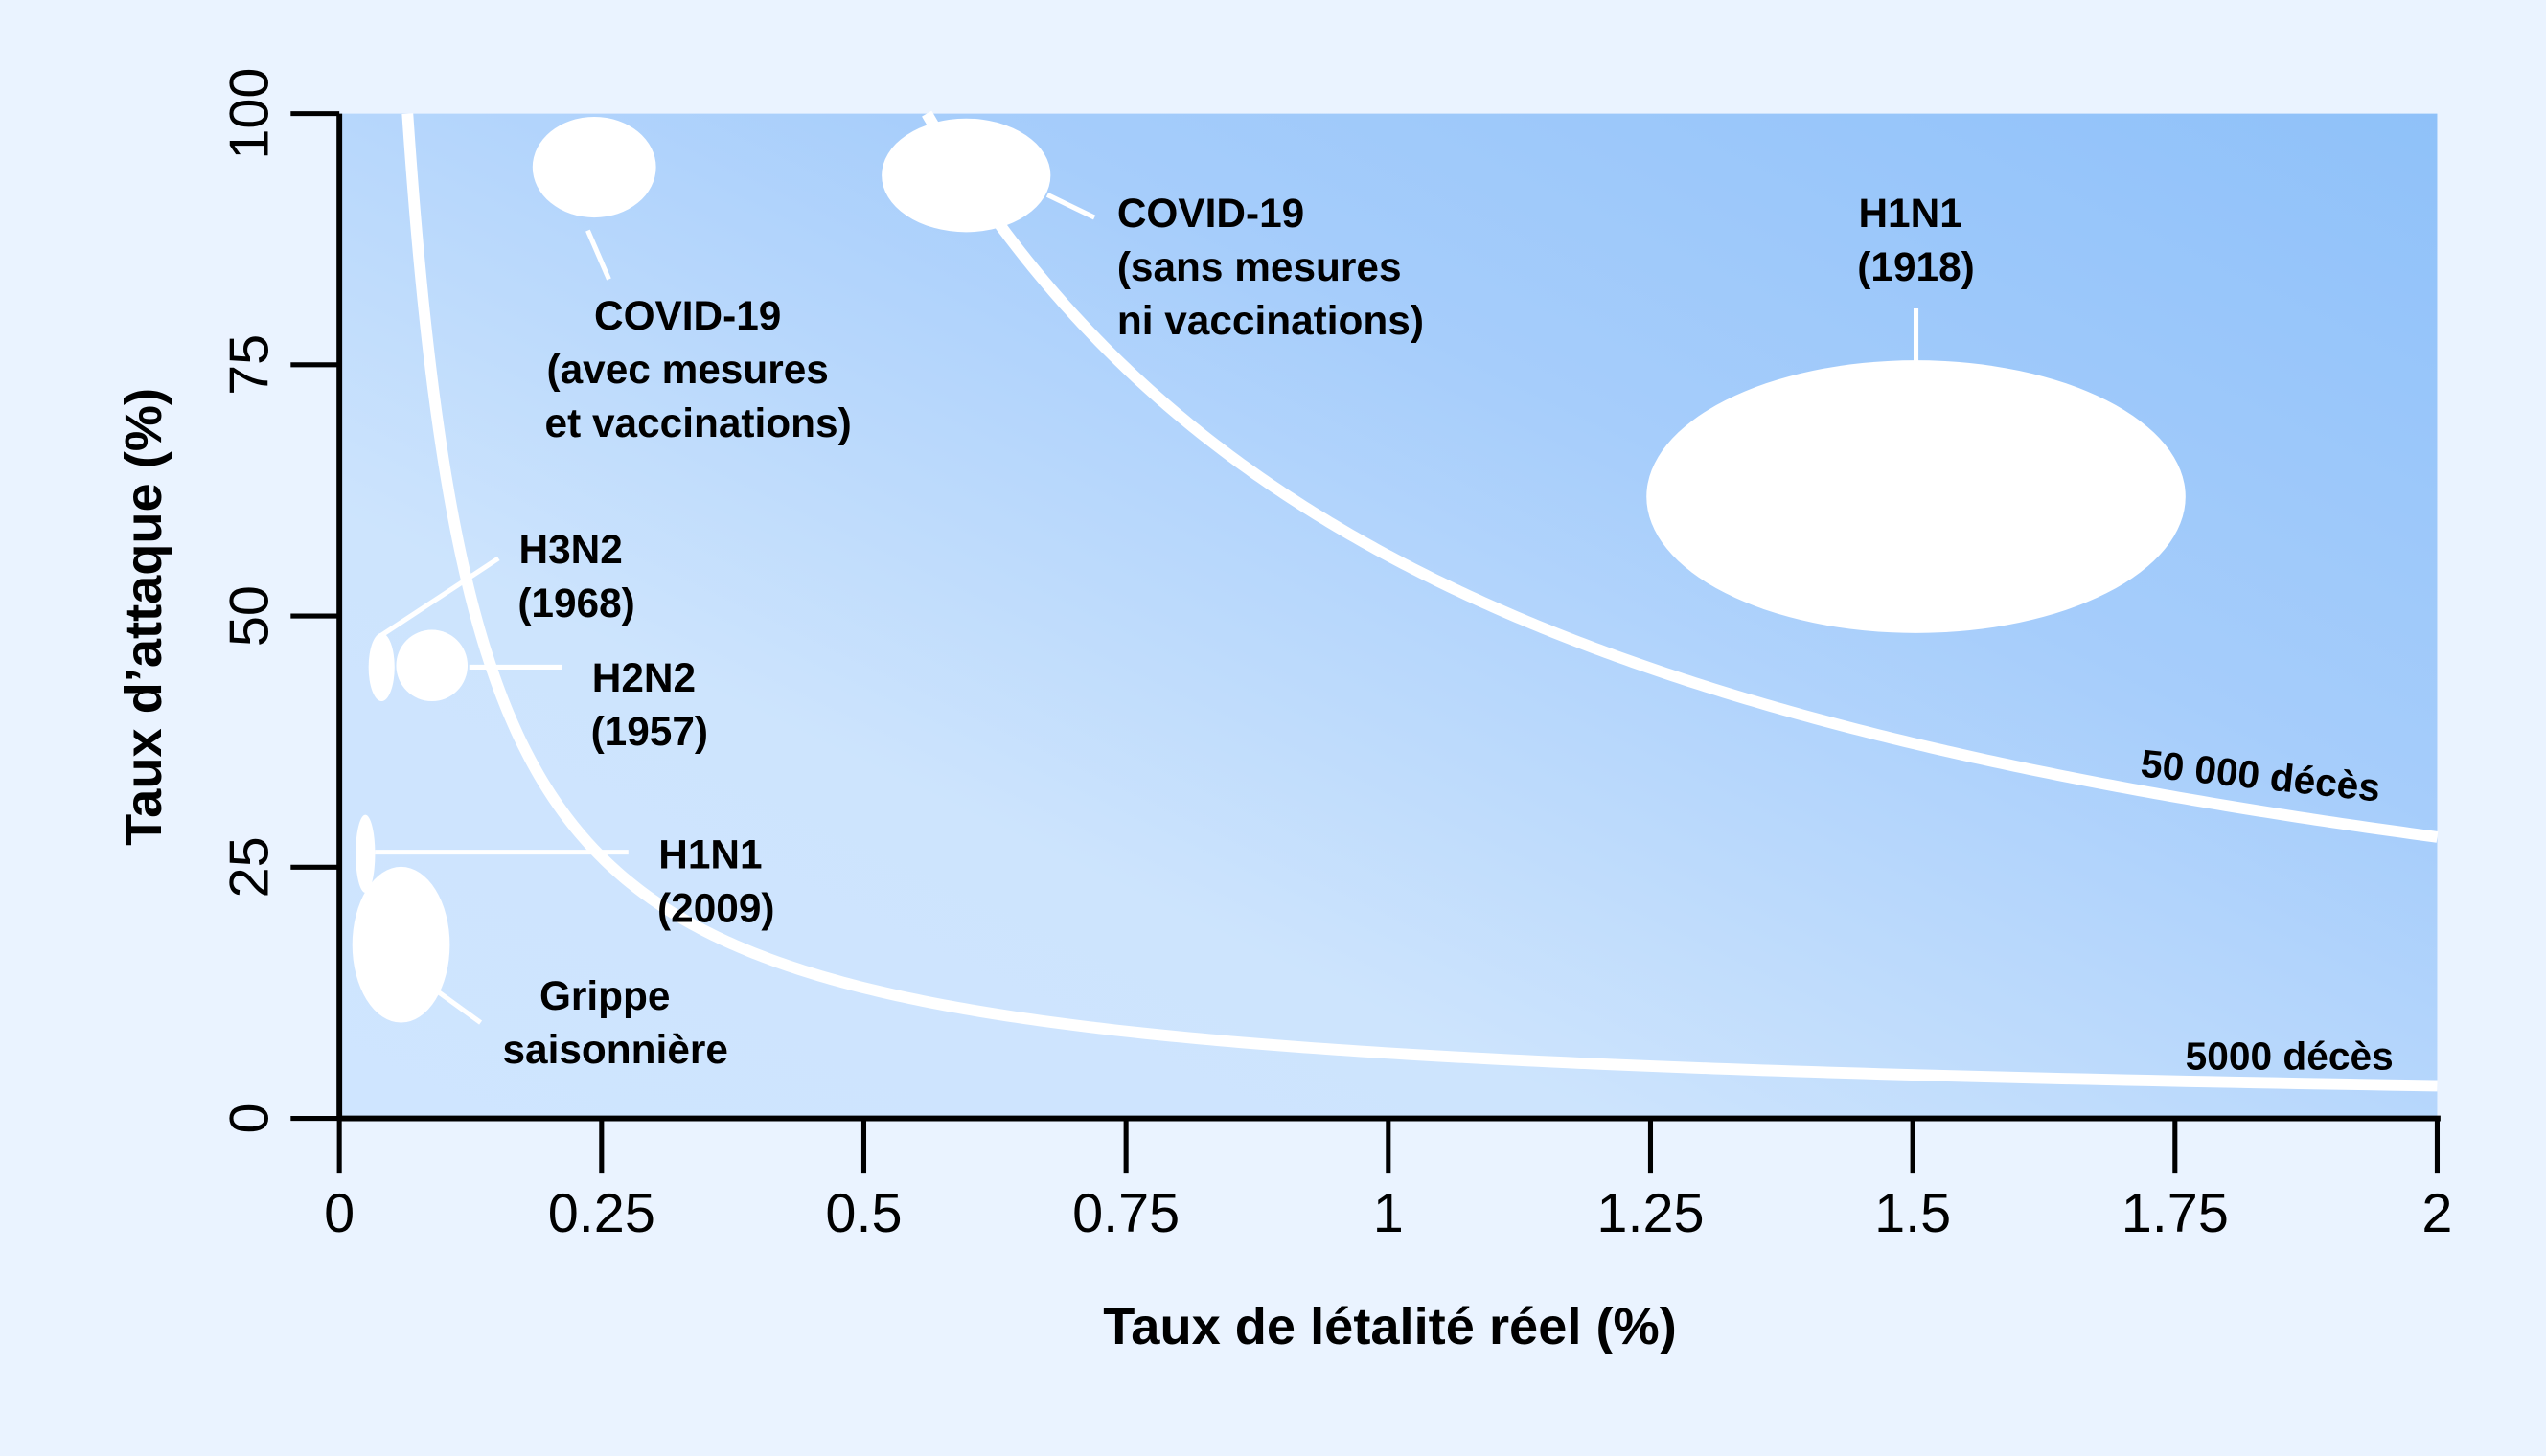  What do you see at coordinates (381, 667) in the screenshot?
I see `bubble-h3n2-1968` at bounding box center [381, 667].